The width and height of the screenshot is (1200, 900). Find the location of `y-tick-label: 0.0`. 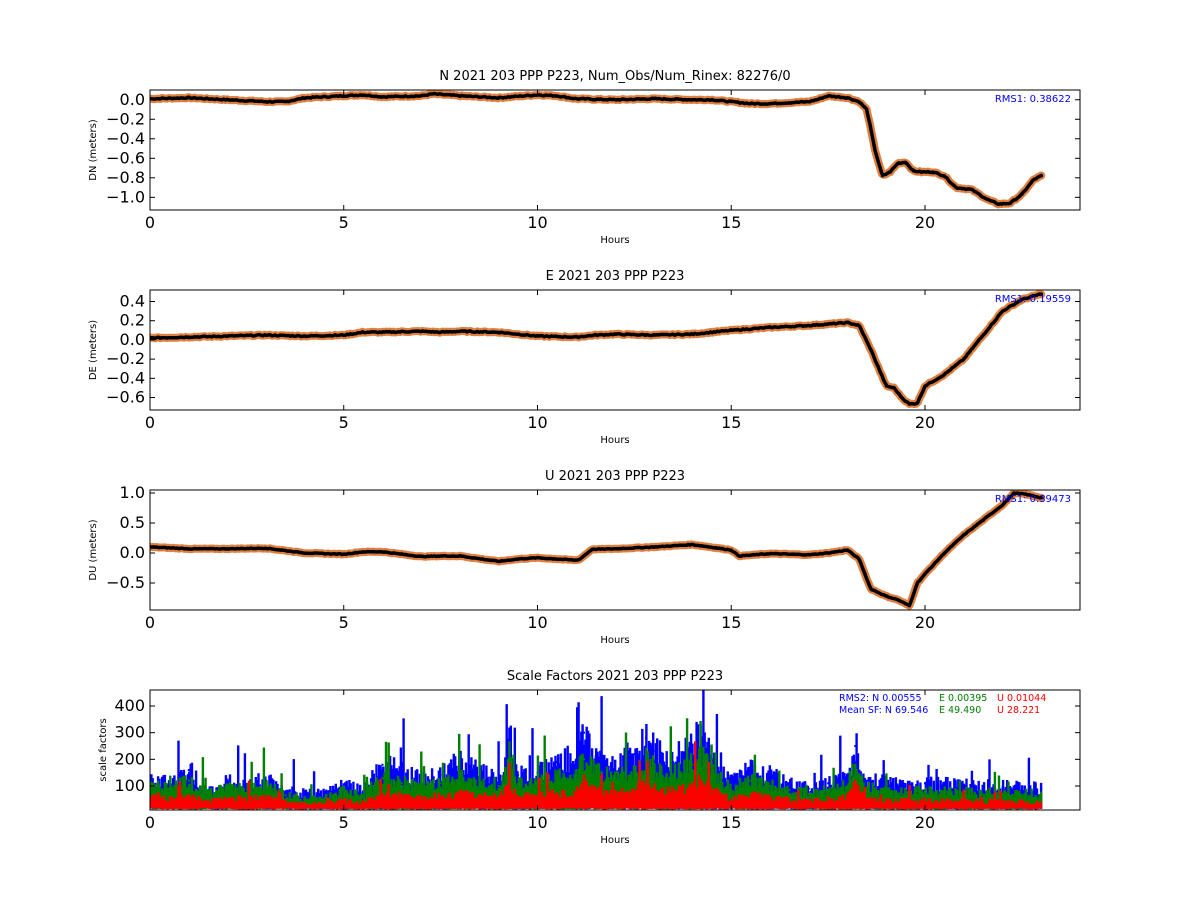

y-tick-label: 0.0 is located at coordinates (132, 339).